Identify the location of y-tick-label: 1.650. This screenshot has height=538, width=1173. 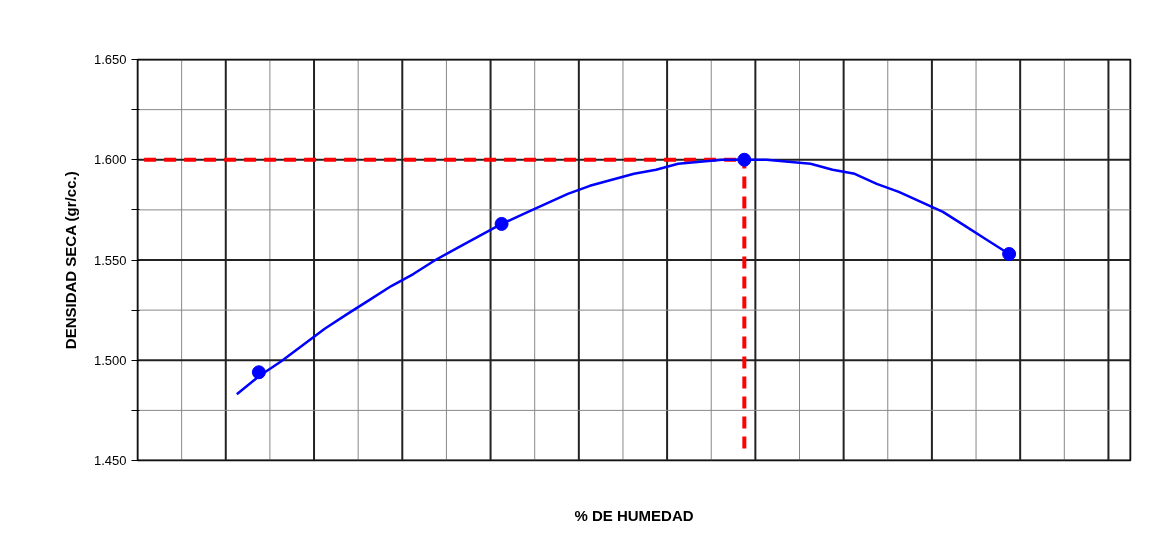
(110, 59).